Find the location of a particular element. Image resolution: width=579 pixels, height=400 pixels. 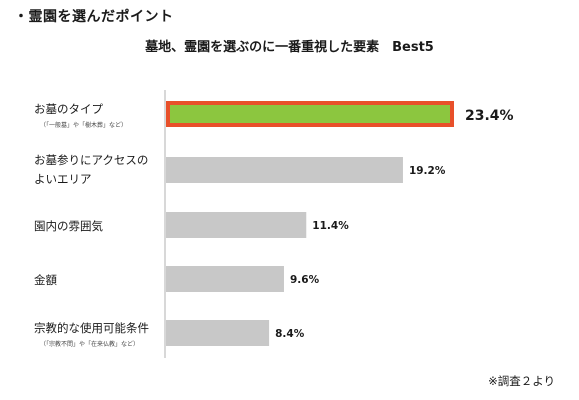

value-label-2: 11.4% is located at coordinates (330, 226).